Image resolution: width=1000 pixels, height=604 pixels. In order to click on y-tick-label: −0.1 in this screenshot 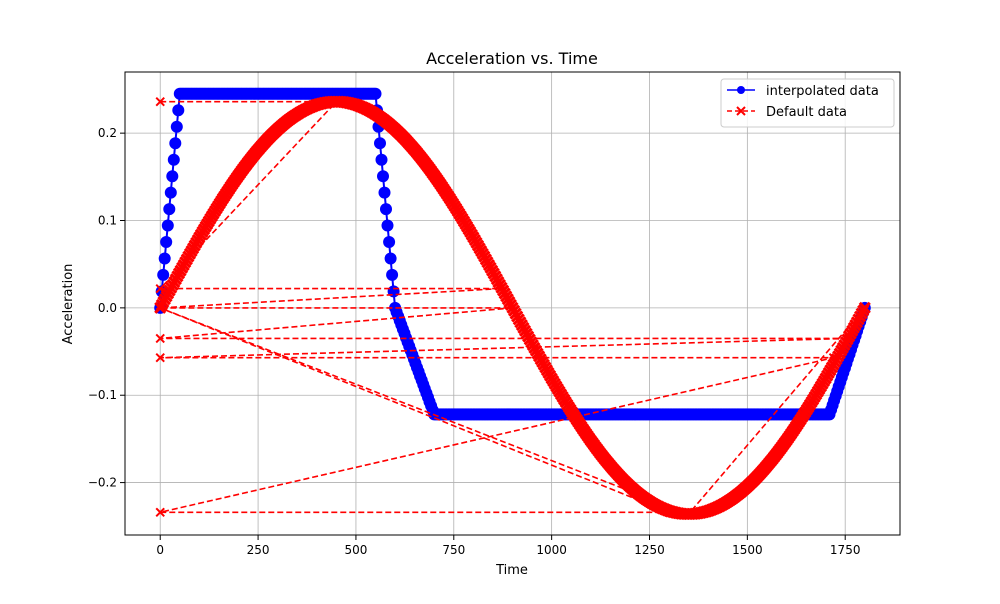, I will do `click(102, 395)`.